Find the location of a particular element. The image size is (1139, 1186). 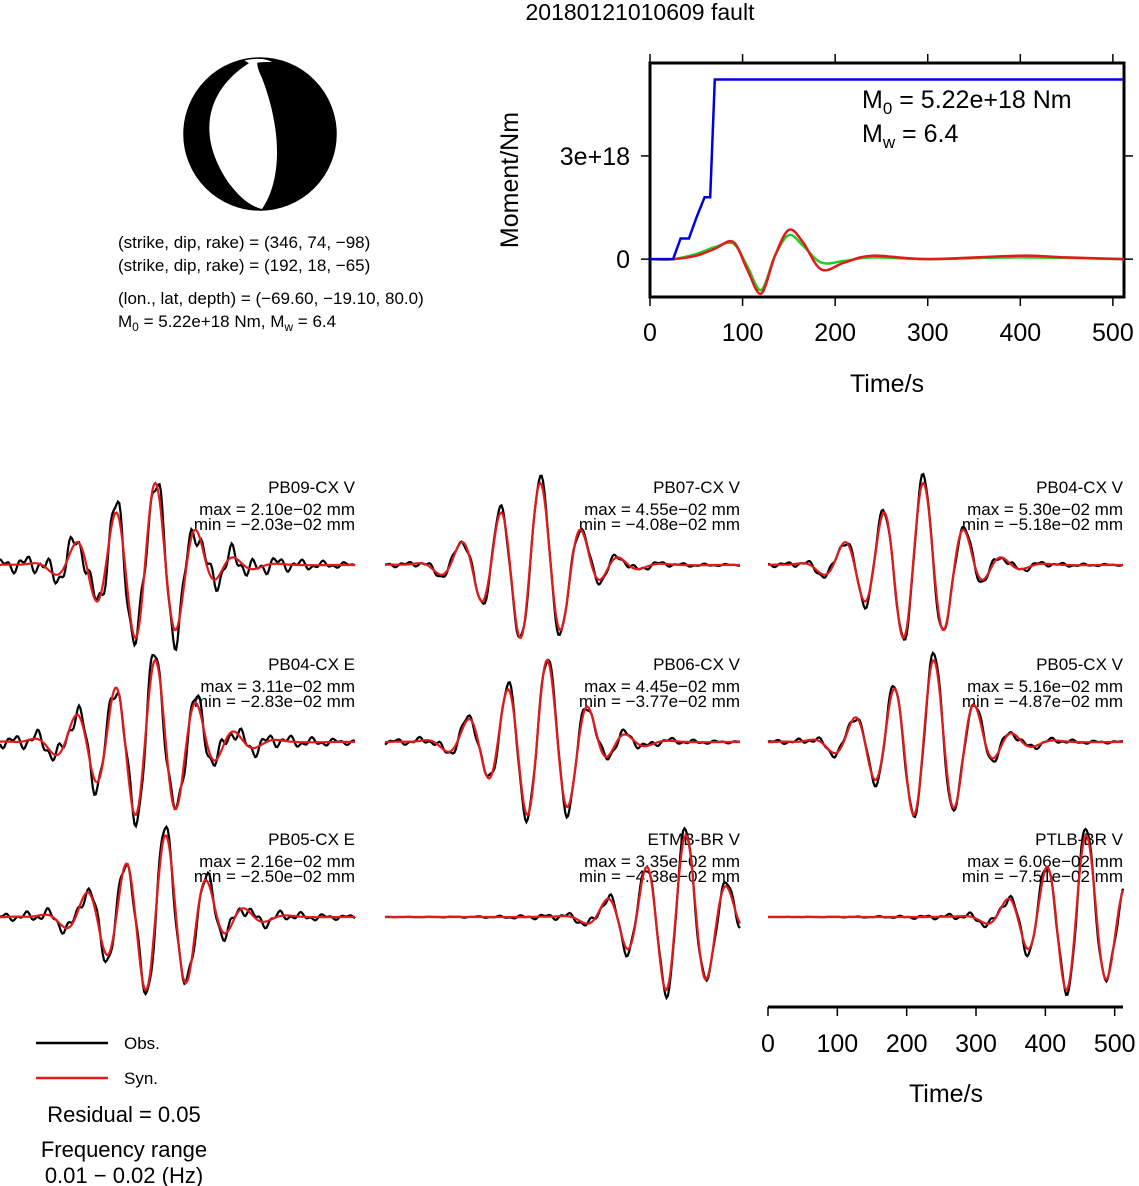

moment-ylabel: Moment/Nm is located at coordinates (510, 180).